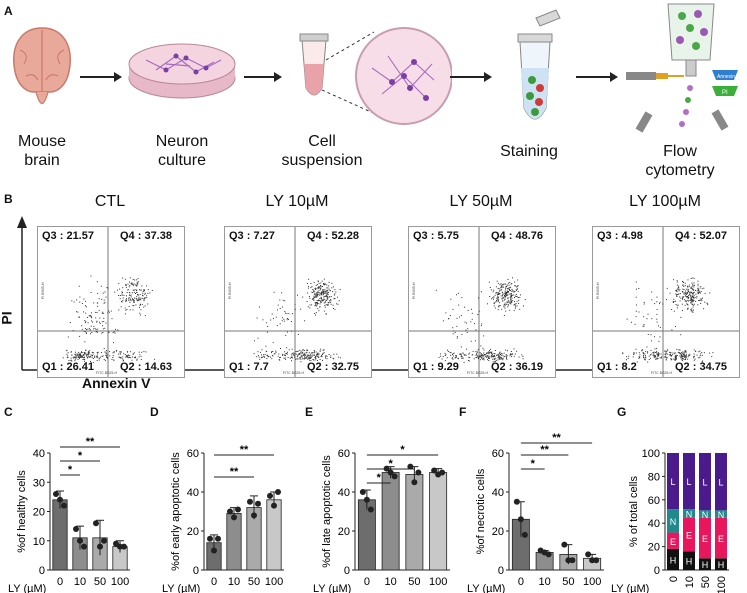 This screenshot has width=747, height=593. What do you see at coordinates (8, 199) in the screenshot?
I see `panel-label-b: B` at bounding box center [8, 199].